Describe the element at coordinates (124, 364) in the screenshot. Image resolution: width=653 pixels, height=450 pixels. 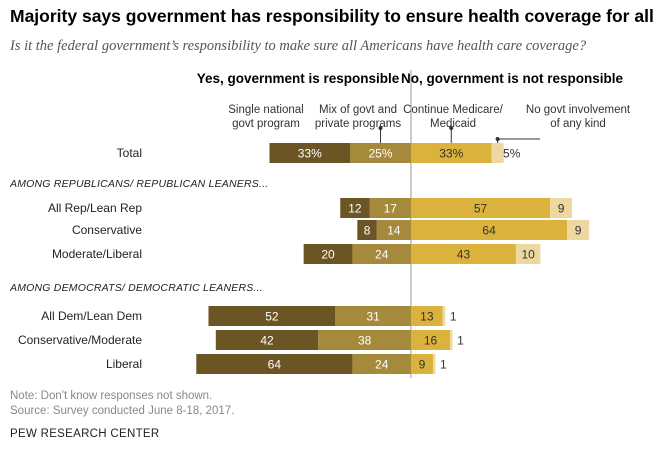
I see `row-label: Liberal` at that location.